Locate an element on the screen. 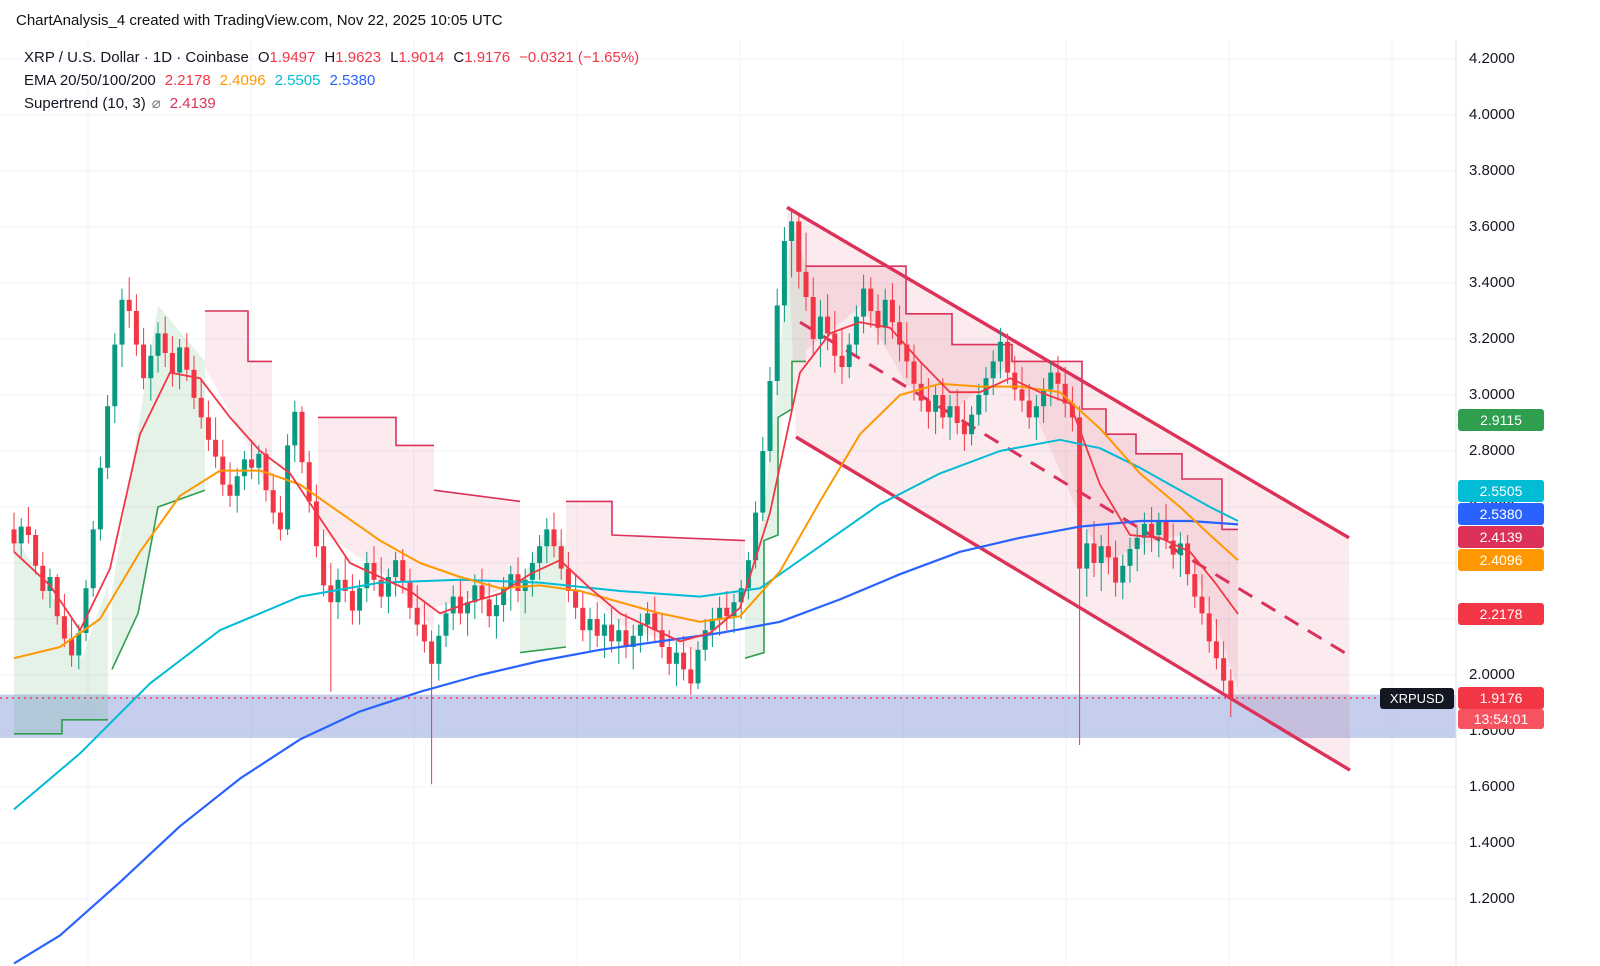  channel-lower-line is located at coordinates (1073, 603).